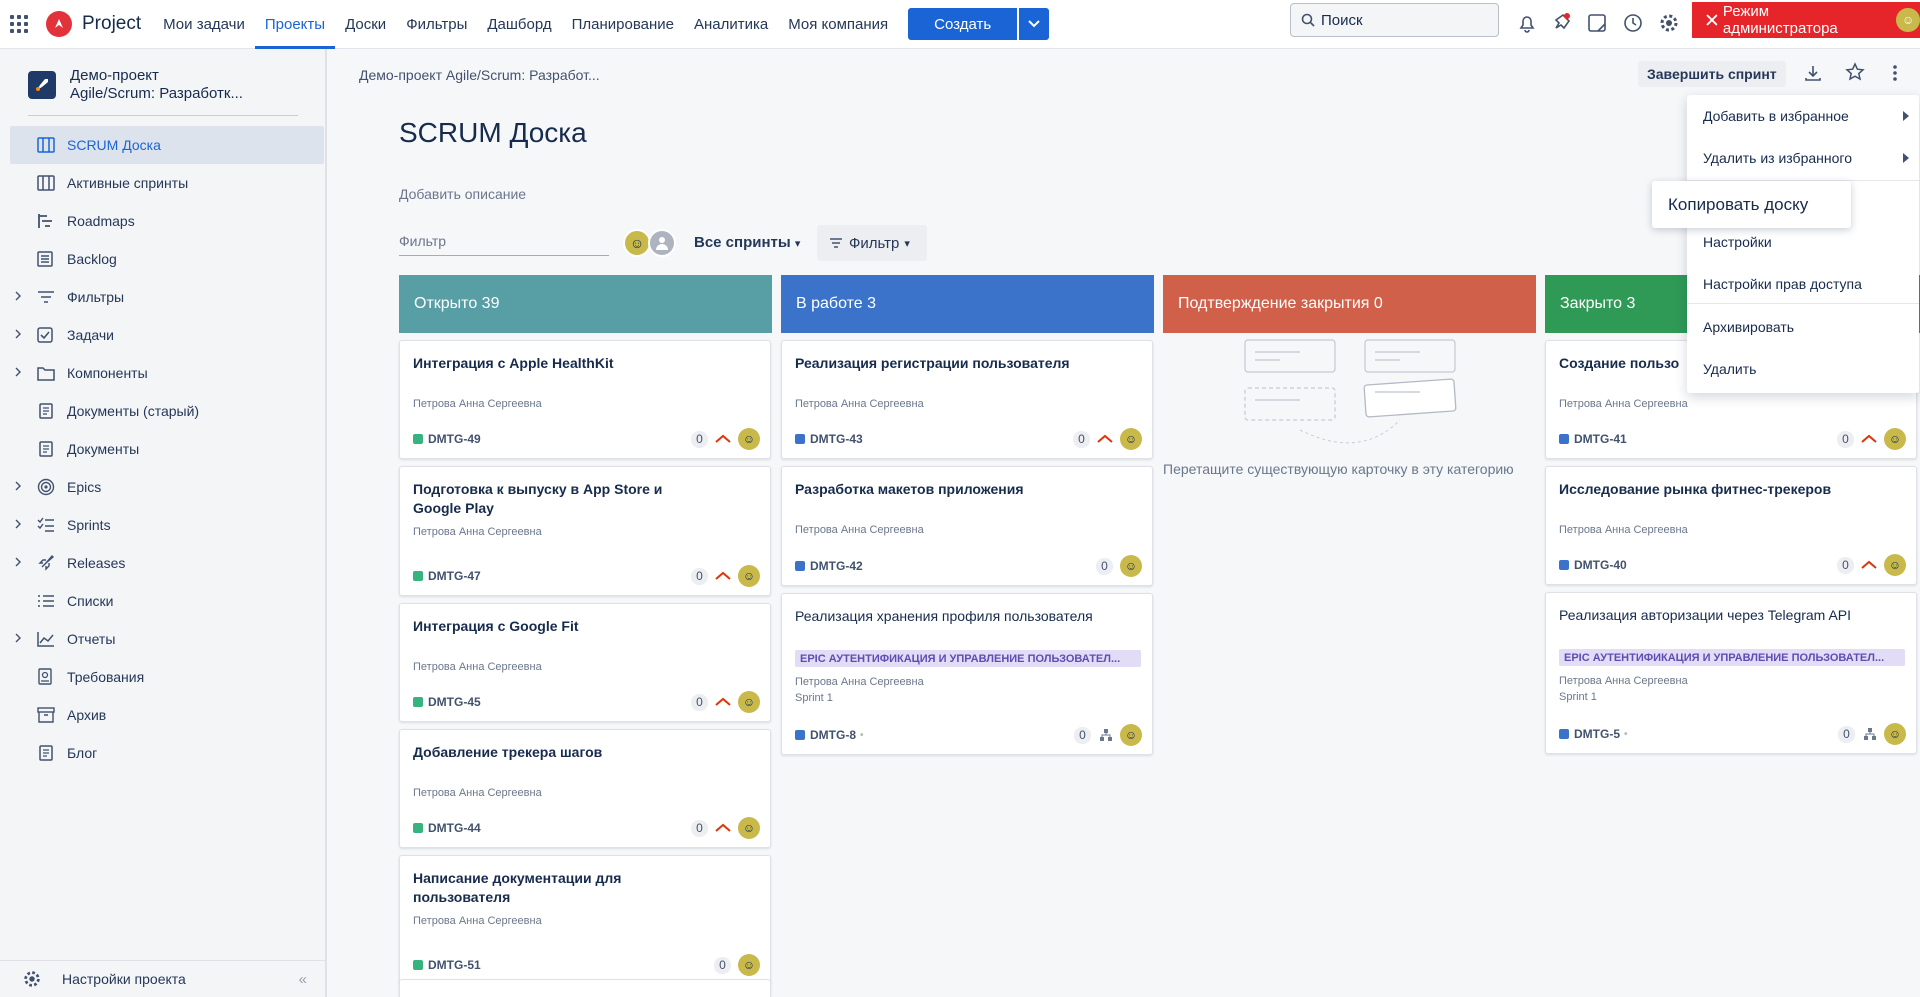 The width and height of the screenshot is (1920, 997). Describe the element at coordinates (167, 259) in the screenshot. I see `sidebar-item: Backlog` at that location.